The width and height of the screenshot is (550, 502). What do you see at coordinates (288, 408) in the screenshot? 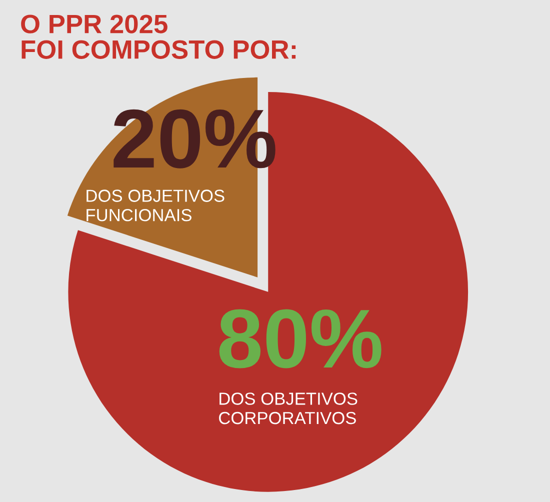
I see `slice-label: DOS OBJETIVOS CORPORATIVOS` at bounding box center [288, 408].